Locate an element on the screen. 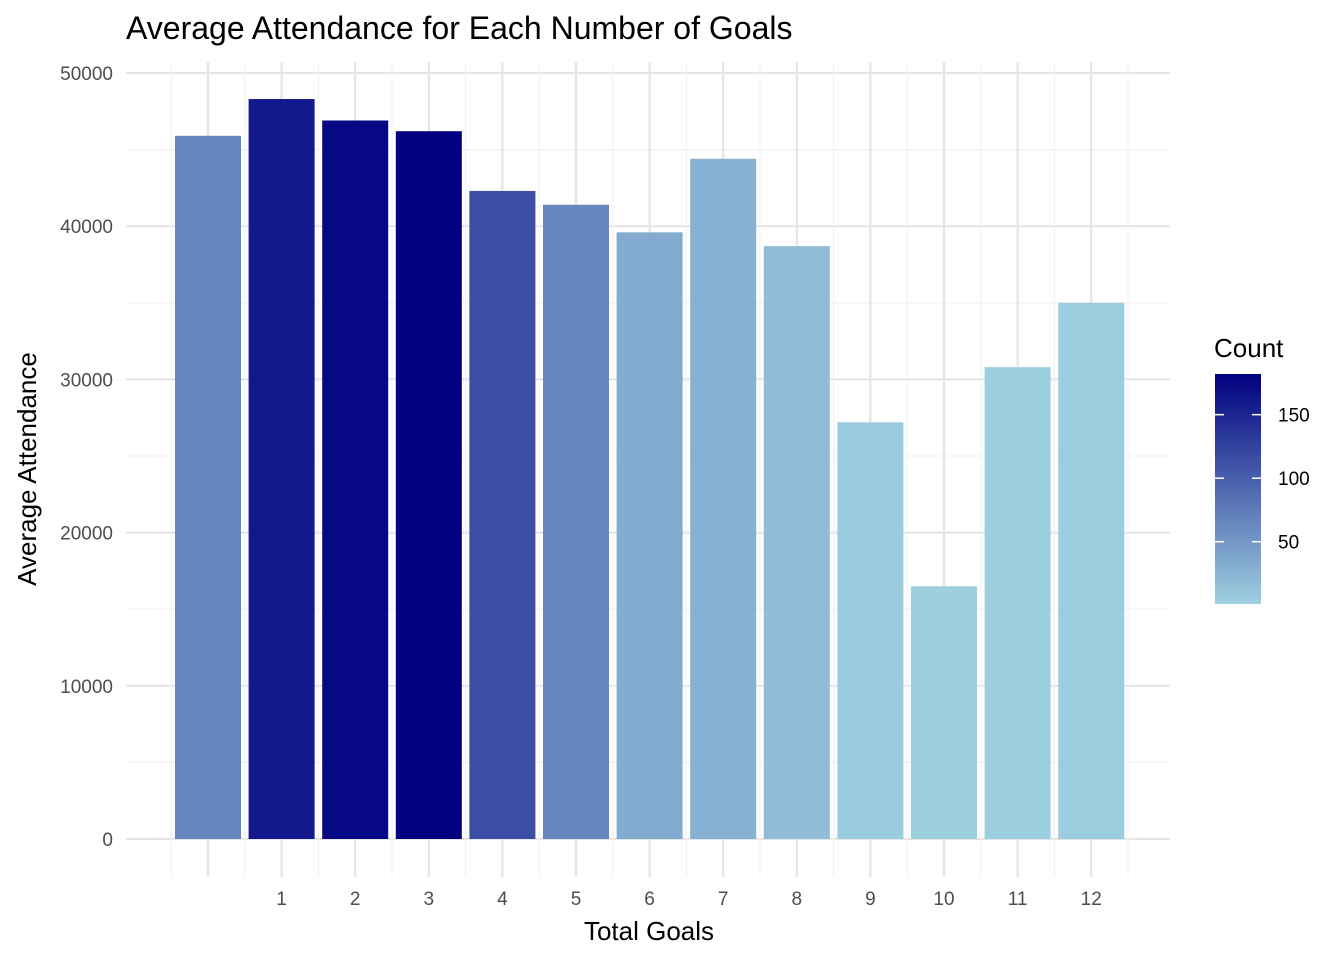  legend-title: Count is located at coordinates (1249, 348).